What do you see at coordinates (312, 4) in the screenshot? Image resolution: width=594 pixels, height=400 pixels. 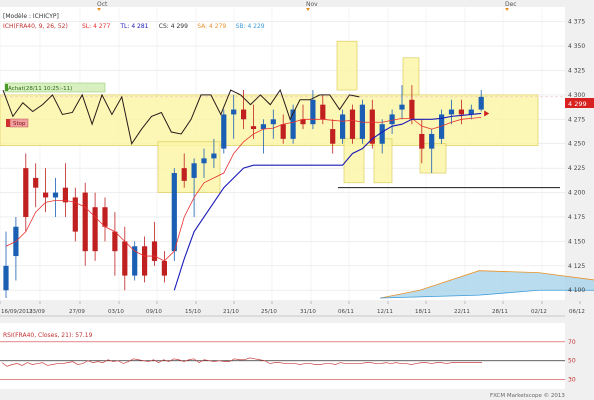 I see `month-label-nov: Nov` at bounding box center [312, 4].